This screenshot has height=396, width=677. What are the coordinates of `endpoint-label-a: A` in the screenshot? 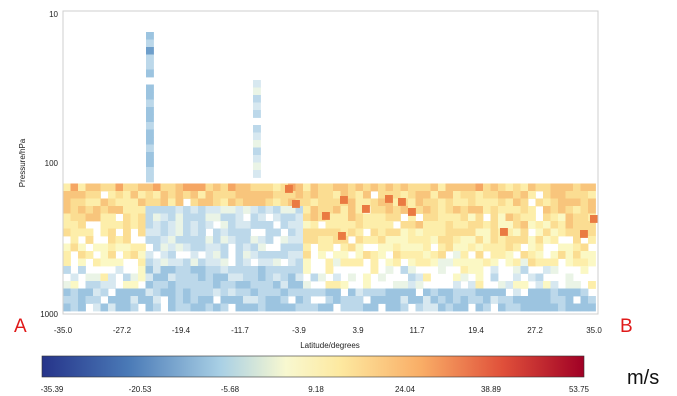 It's located at (20, 326).